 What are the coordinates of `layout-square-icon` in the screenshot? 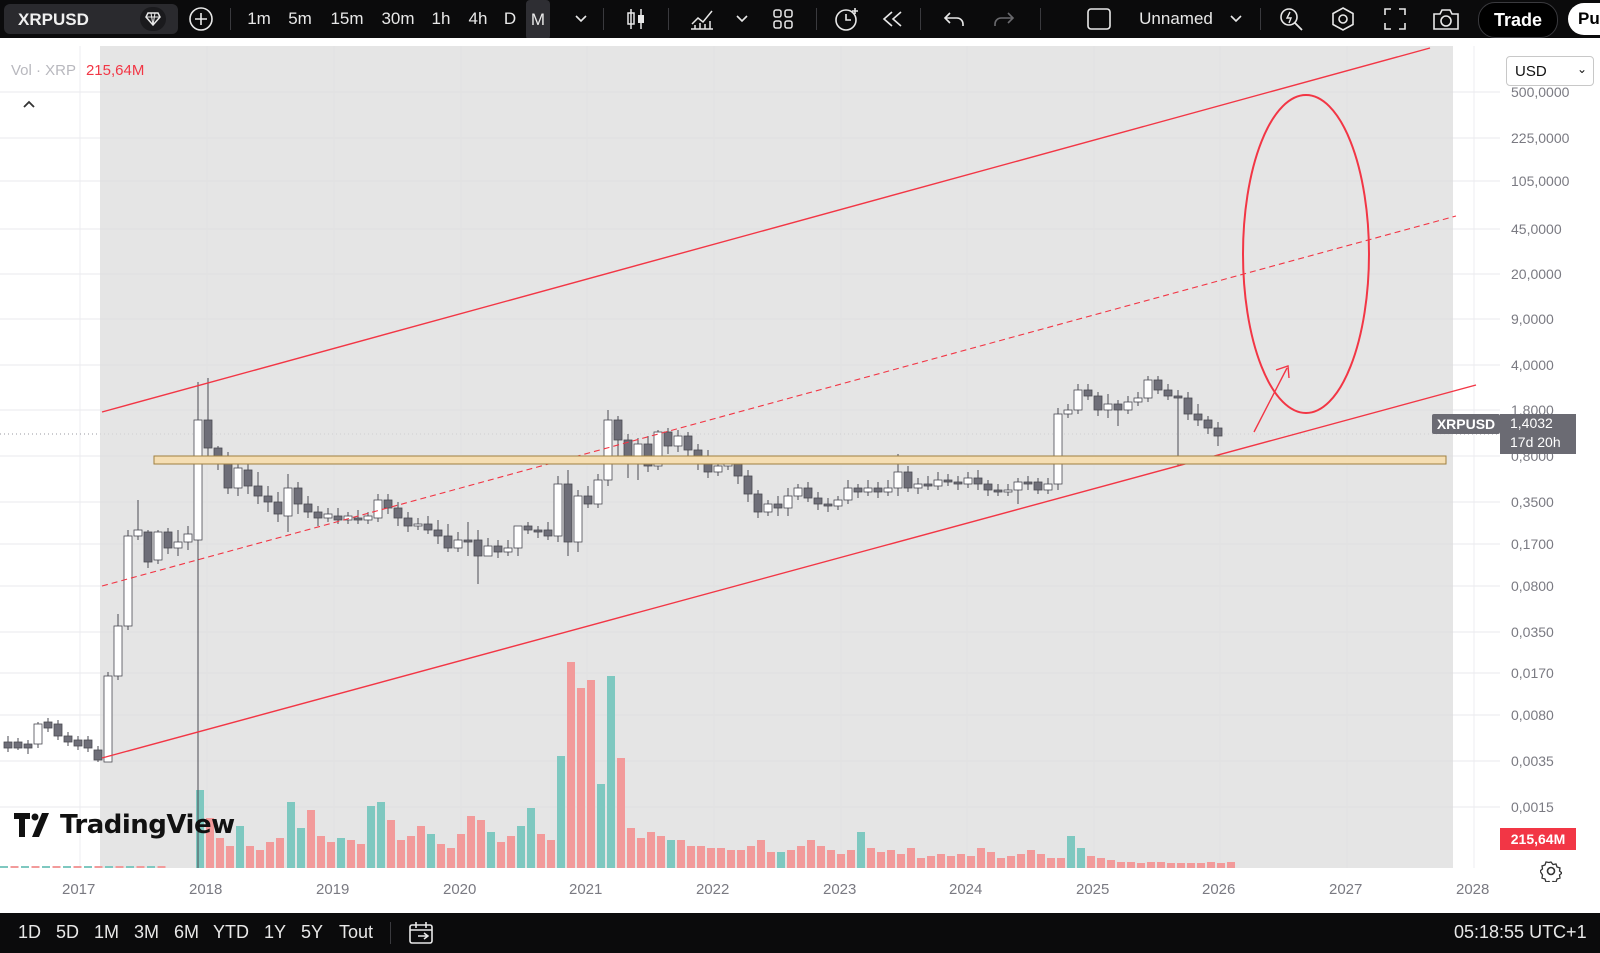 It's located at (1099, 19).